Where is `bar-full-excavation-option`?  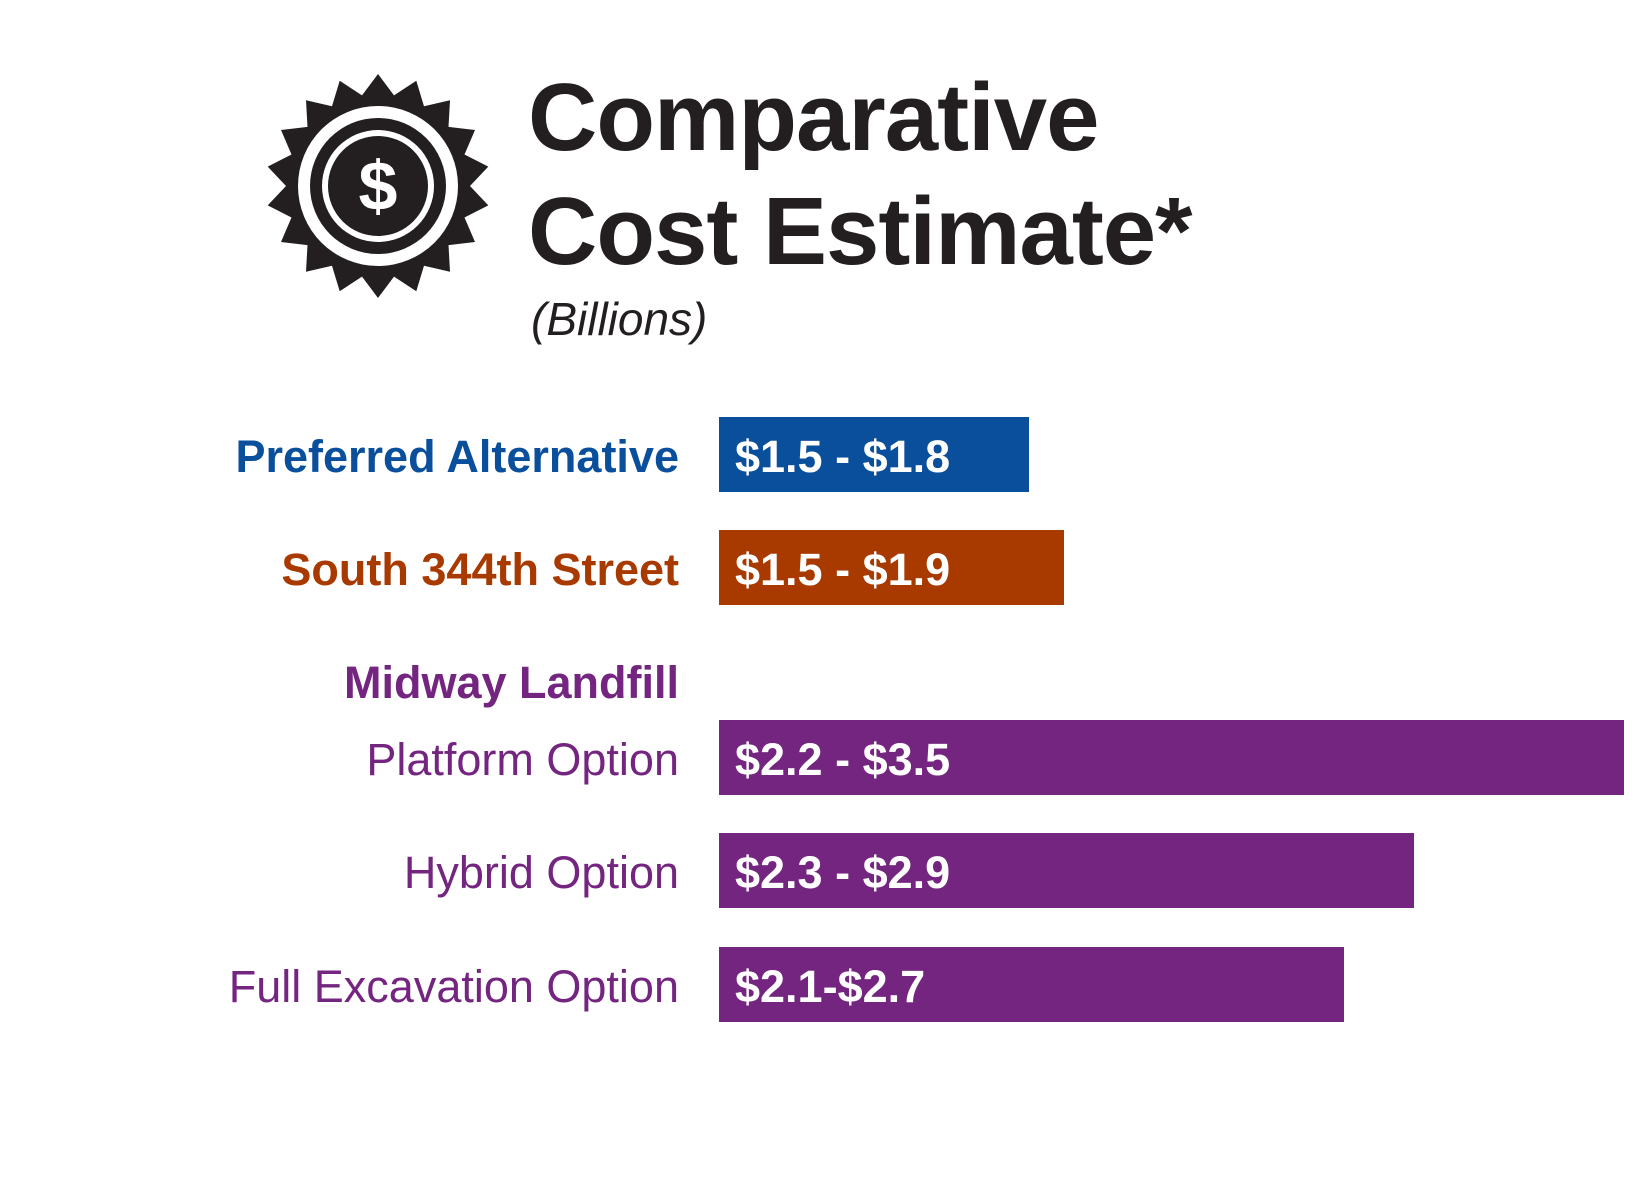 bar-full-excavation-option is located at coordinates (1031, 984).